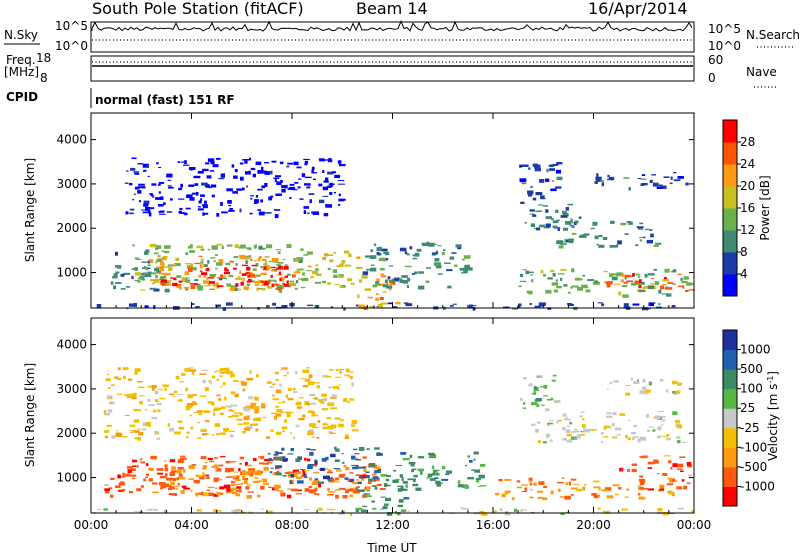  Describe the element at coordinates (753, 447) in the screenshot. I see `velocity-colorbar-tick-label: -100` at that location.